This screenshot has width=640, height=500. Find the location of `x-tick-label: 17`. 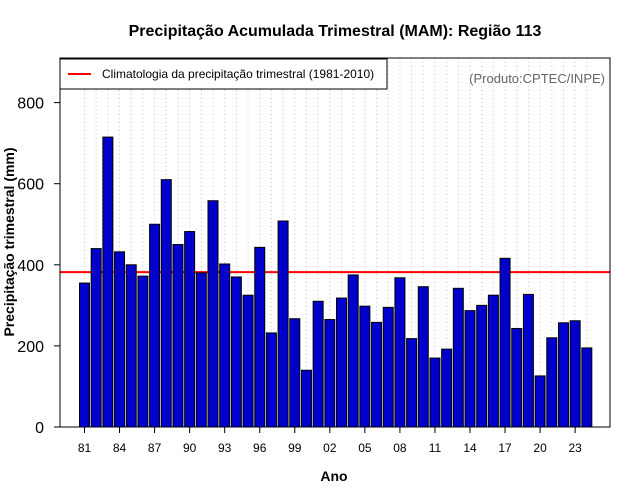

x-tick-label: 17 is located at coordinates (505, 448).